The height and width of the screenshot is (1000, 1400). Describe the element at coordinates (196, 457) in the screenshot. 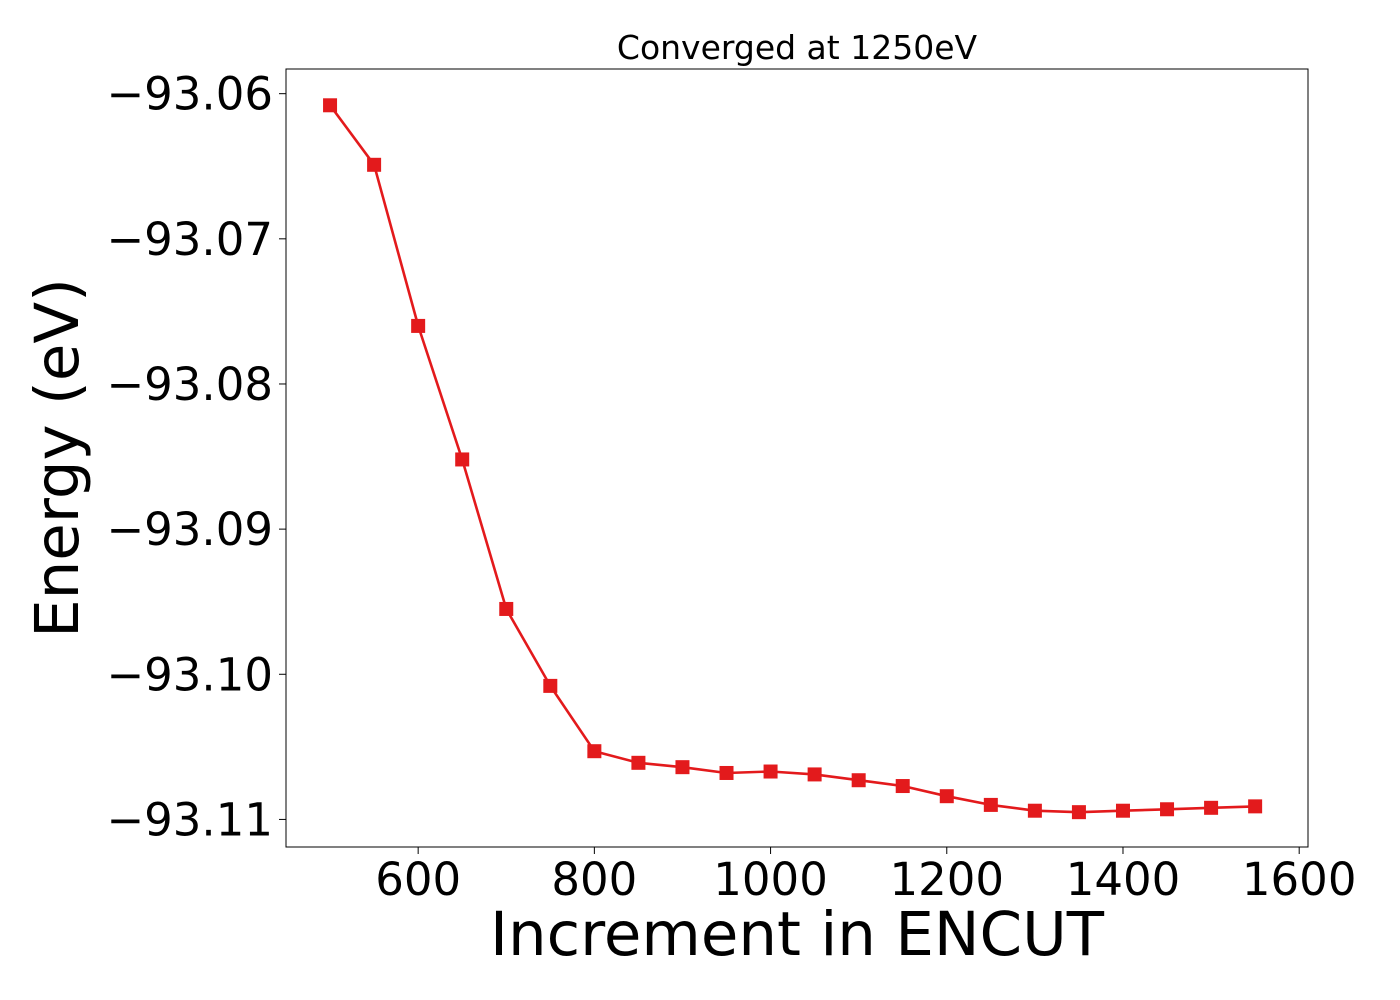

I see `y-axis: −93.06 −93.07 −93.08 −93.09 −93.10 −93.11` at that location.